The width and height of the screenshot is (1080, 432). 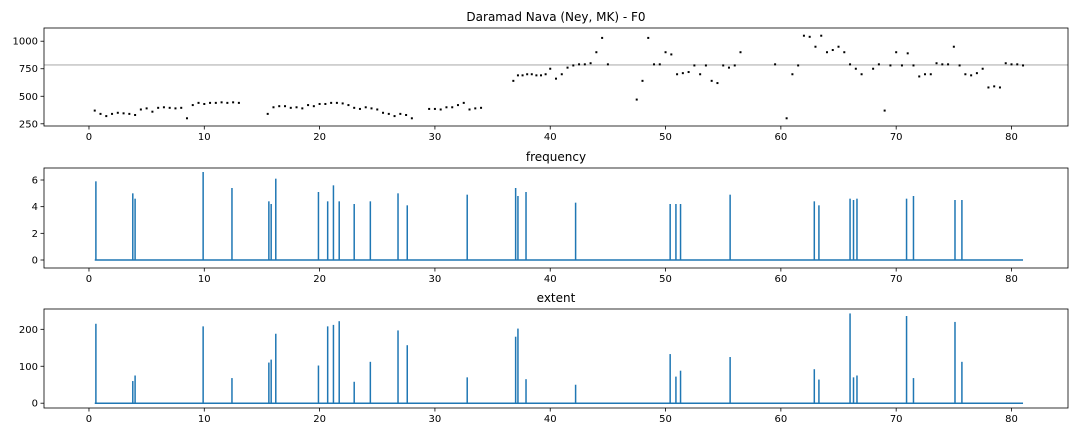 I want to click on x-tick-label: 80, so click(x=1011, y=137).